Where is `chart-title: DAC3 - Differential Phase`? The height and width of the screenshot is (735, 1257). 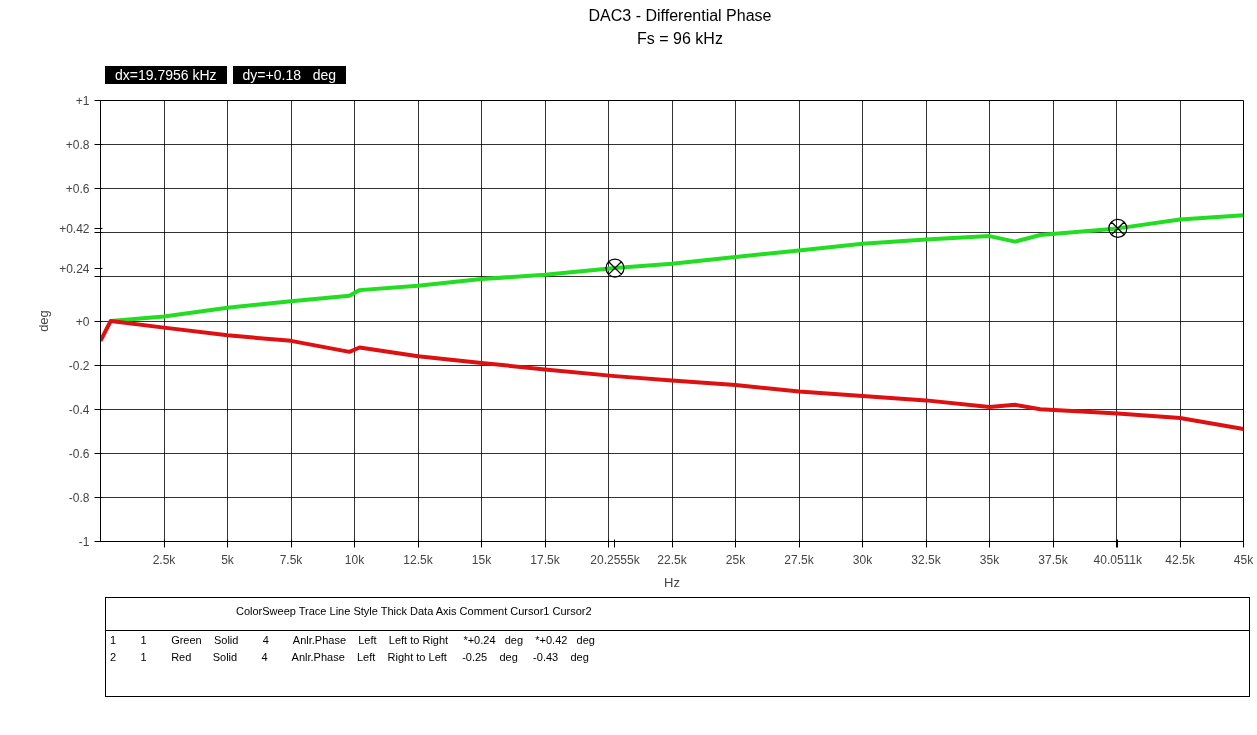
chart-title: DAC3 - Differential Phase is located at coordinates (680, 16).